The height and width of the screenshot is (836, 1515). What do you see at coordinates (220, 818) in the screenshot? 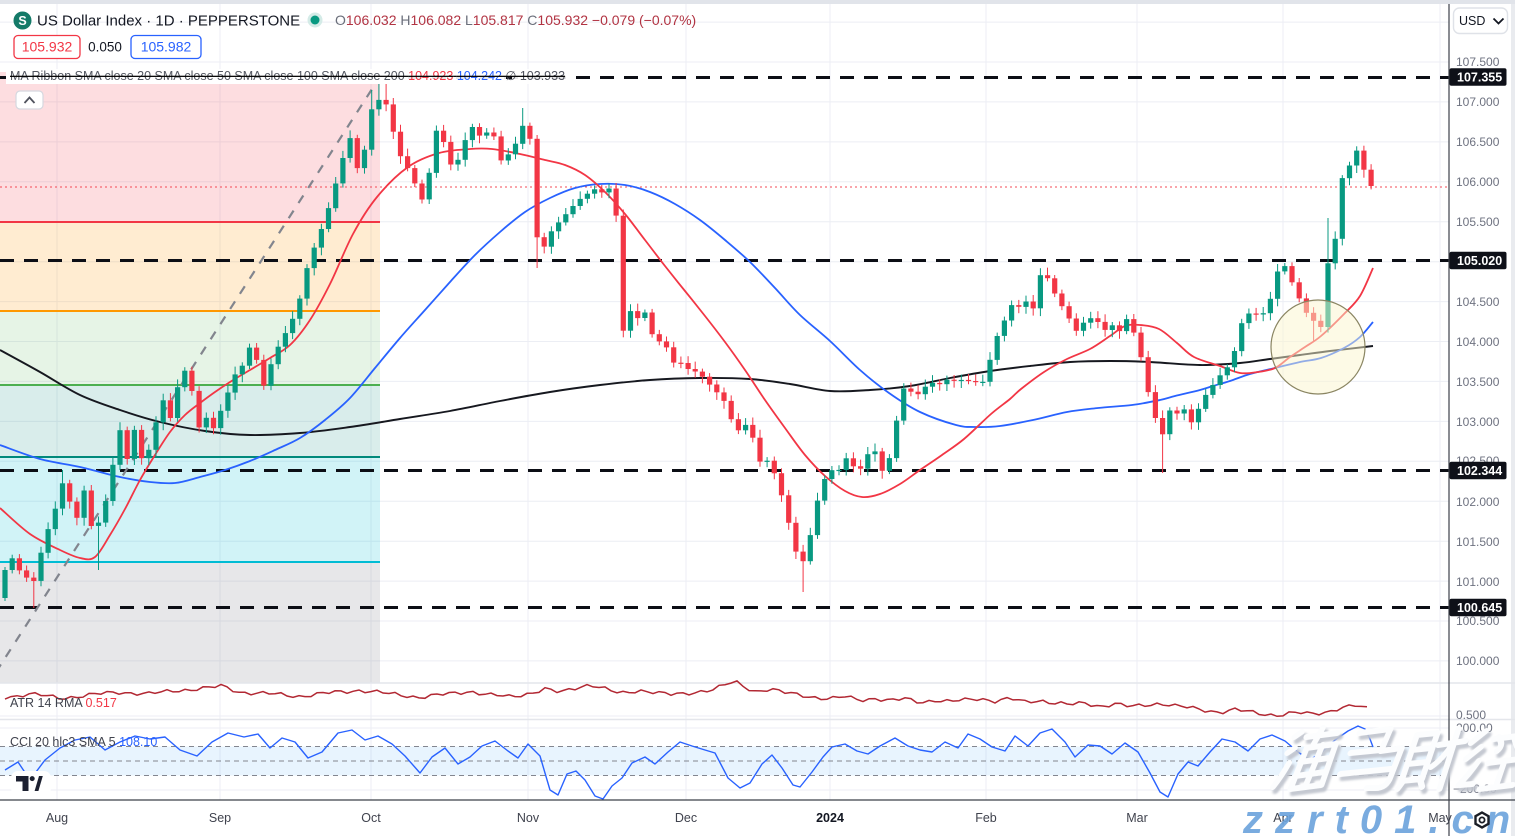
I see `svg-text: Sep` at bounding box center [220, 818].